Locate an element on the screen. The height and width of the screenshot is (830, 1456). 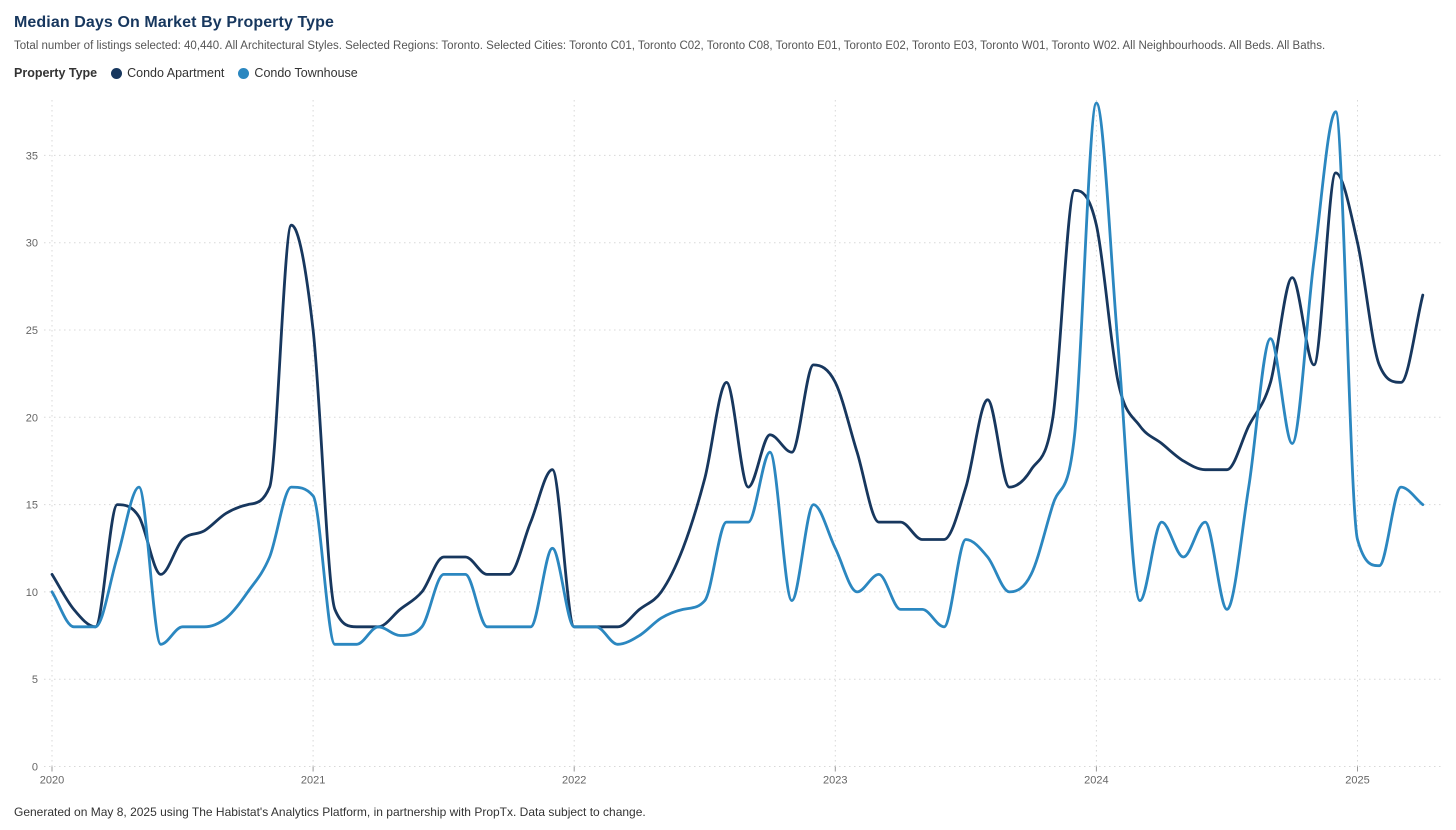
y-axis-tick-label: 20 is located at coordinates (32, 418).